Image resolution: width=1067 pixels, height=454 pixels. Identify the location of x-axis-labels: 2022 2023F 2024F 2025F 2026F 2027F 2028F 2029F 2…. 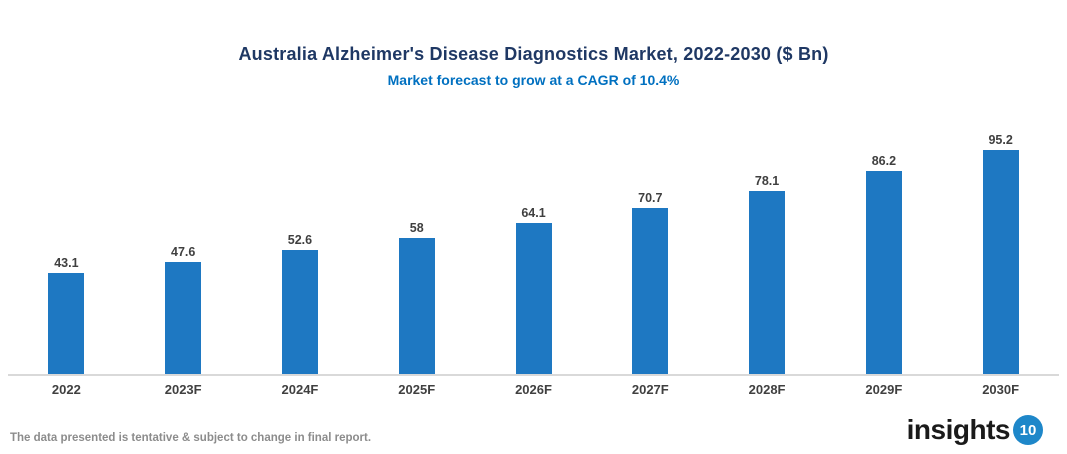
(533, 389).